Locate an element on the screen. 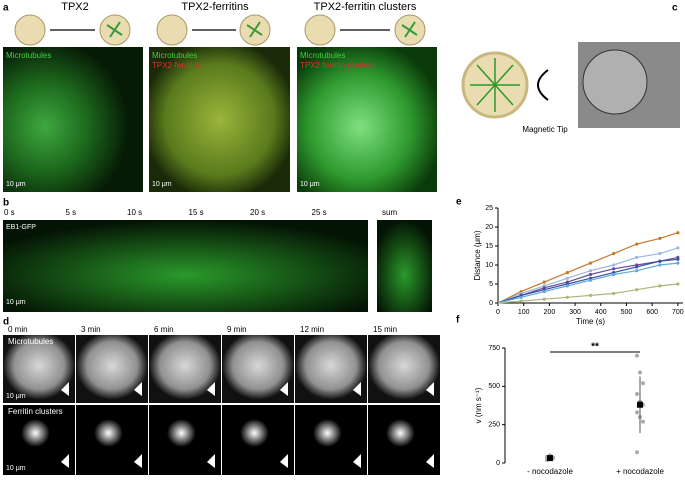 The height and width of the screenshot is (485, 685). y-axis-label: Distance (μm) is located at coordinates (477, 255).